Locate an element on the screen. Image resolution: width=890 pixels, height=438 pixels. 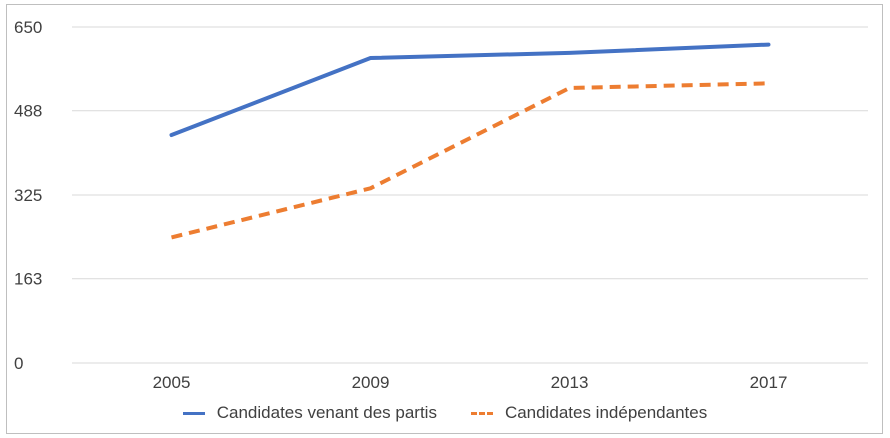
legend-swatch-parties is located at coordinates (193, 413).